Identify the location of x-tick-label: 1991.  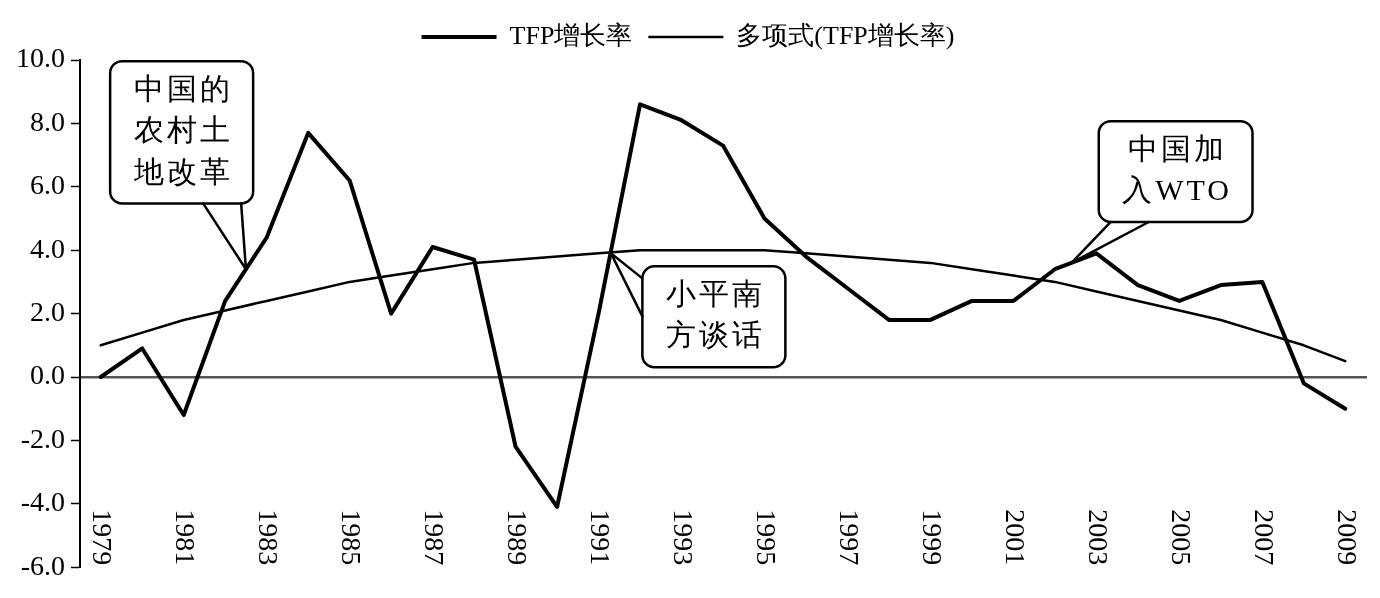
(601, 537).